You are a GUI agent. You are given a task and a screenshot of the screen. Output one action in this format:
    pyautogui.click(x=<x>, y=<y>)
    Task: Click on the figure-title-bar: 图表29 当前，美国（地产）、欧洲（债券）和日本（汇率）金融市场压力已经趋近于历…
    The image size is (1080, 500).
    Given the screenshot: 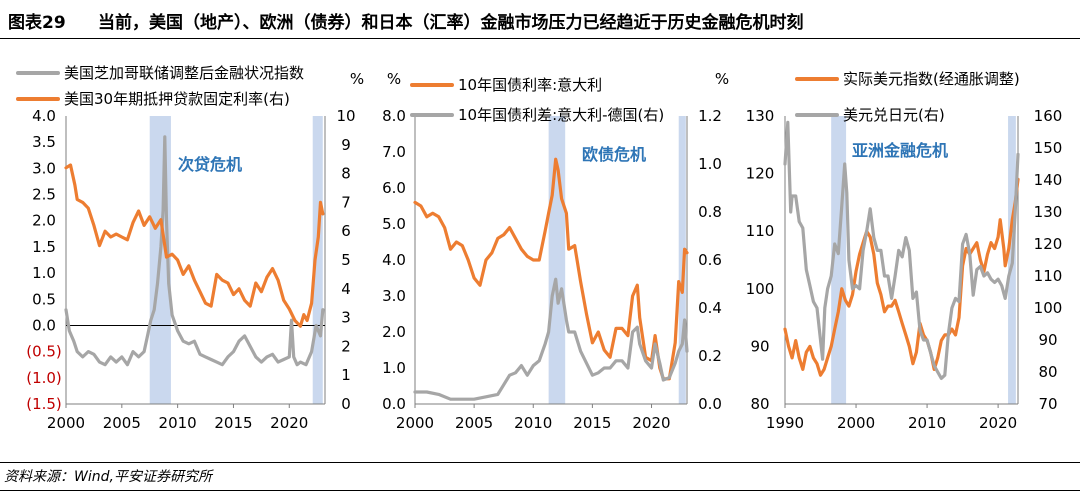 What is the action you would take?
    pyautogui.click(x=540, y=19)
    